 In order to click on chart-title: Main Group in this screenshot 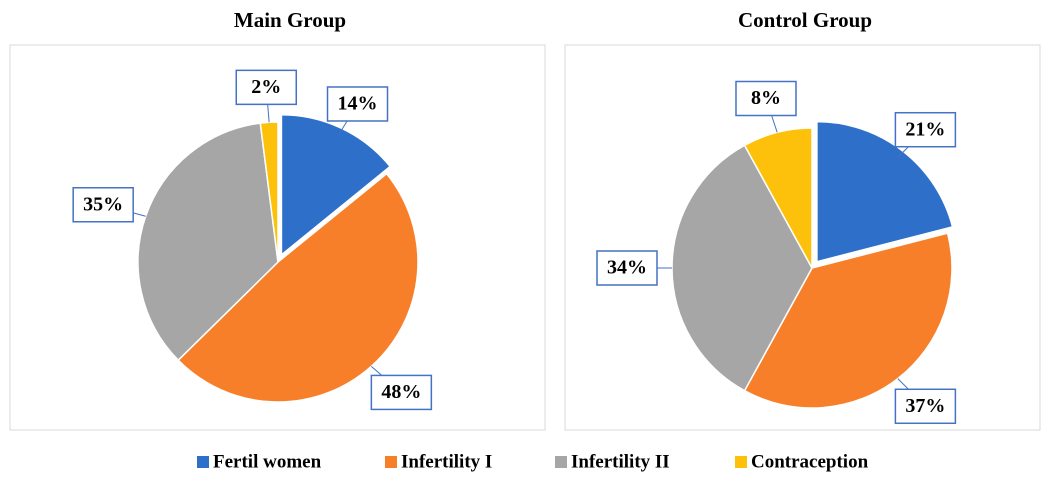, I will do `click(290, 20)`.